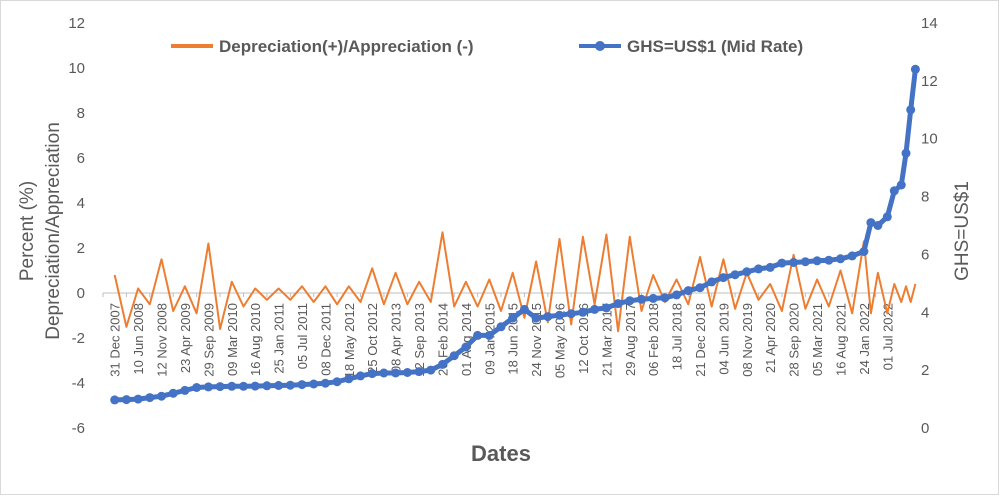 The height and width of the screenshot is (499, 999). I want to click on y-left-tick-label: -6, so click(78, 428).